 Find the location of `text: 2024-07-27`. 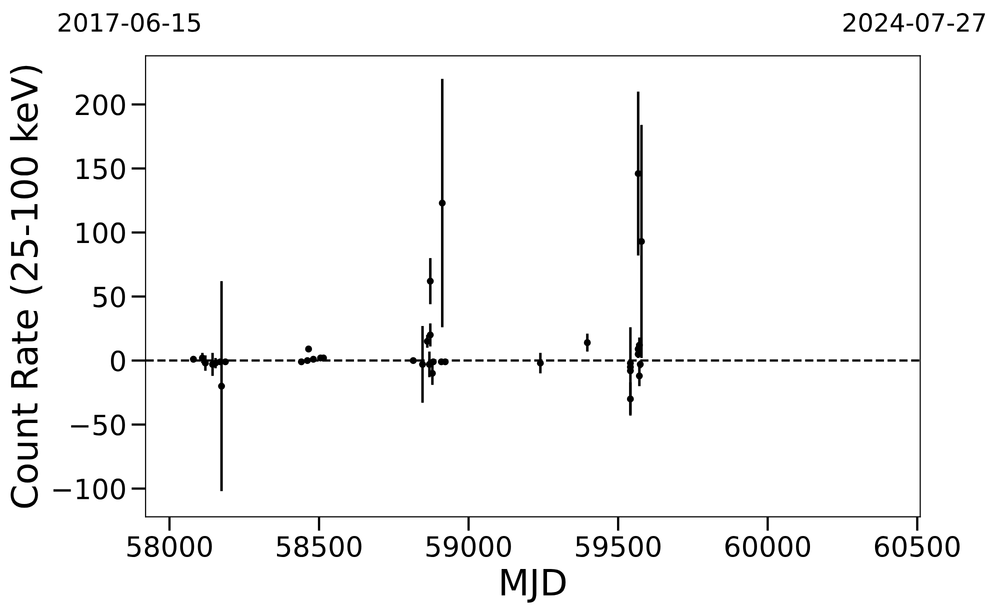

text: 2024-07-27 is located at coordinates (914, 22).